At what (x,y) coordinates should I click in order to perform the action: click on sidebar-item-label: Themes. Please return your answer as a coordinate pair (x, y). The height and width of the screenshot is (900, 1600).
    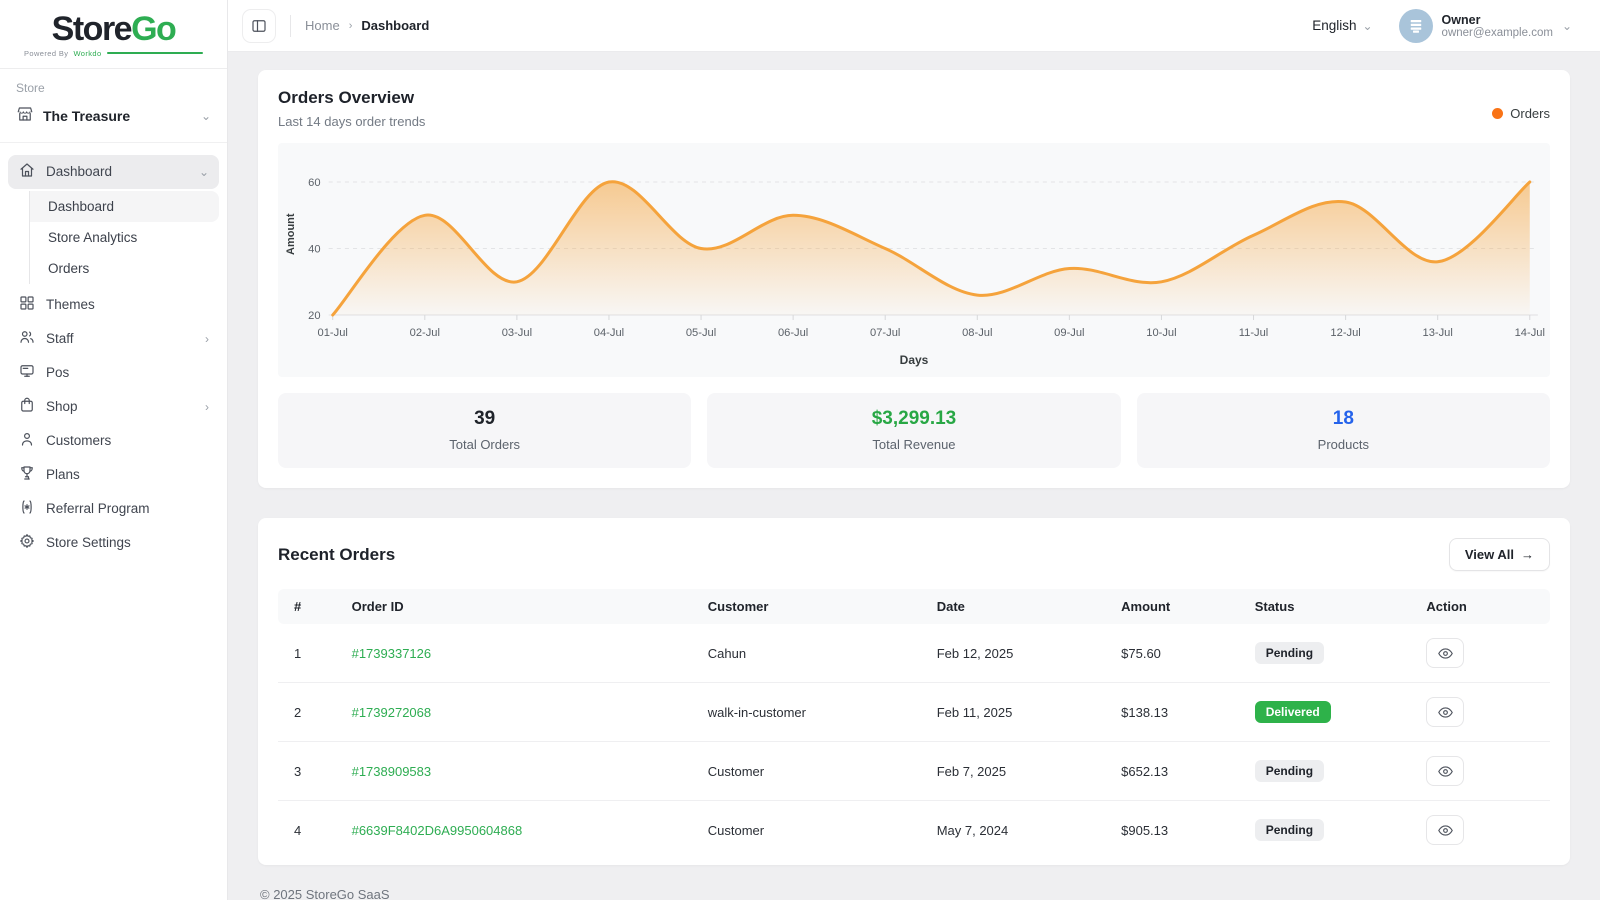
    Looking at the image, I should click on (70, 305).